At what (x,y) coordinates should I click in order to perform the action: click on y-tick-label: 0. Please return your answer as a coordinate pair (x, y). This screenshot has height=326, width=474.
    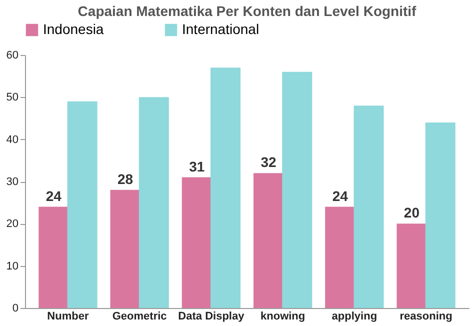
    Looking at the image, I should click on (15, 308).